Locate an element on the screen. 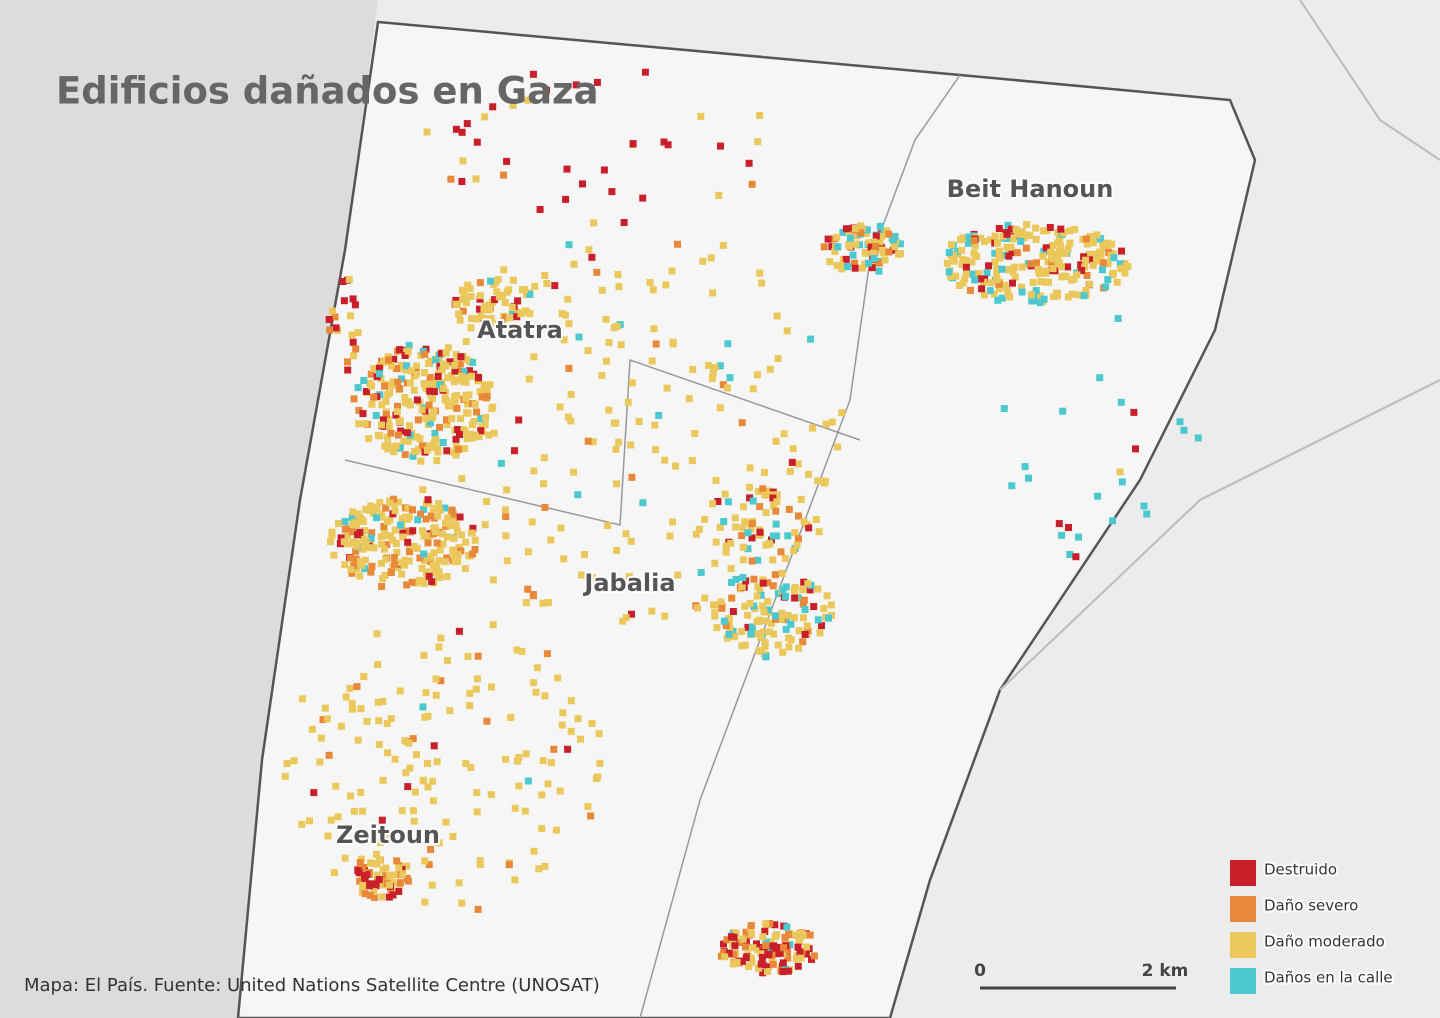 Image resolution: width=1440 pixels, height=1018 pixels. legend-label: Daño moderado is located at coordinates (1324, 942).